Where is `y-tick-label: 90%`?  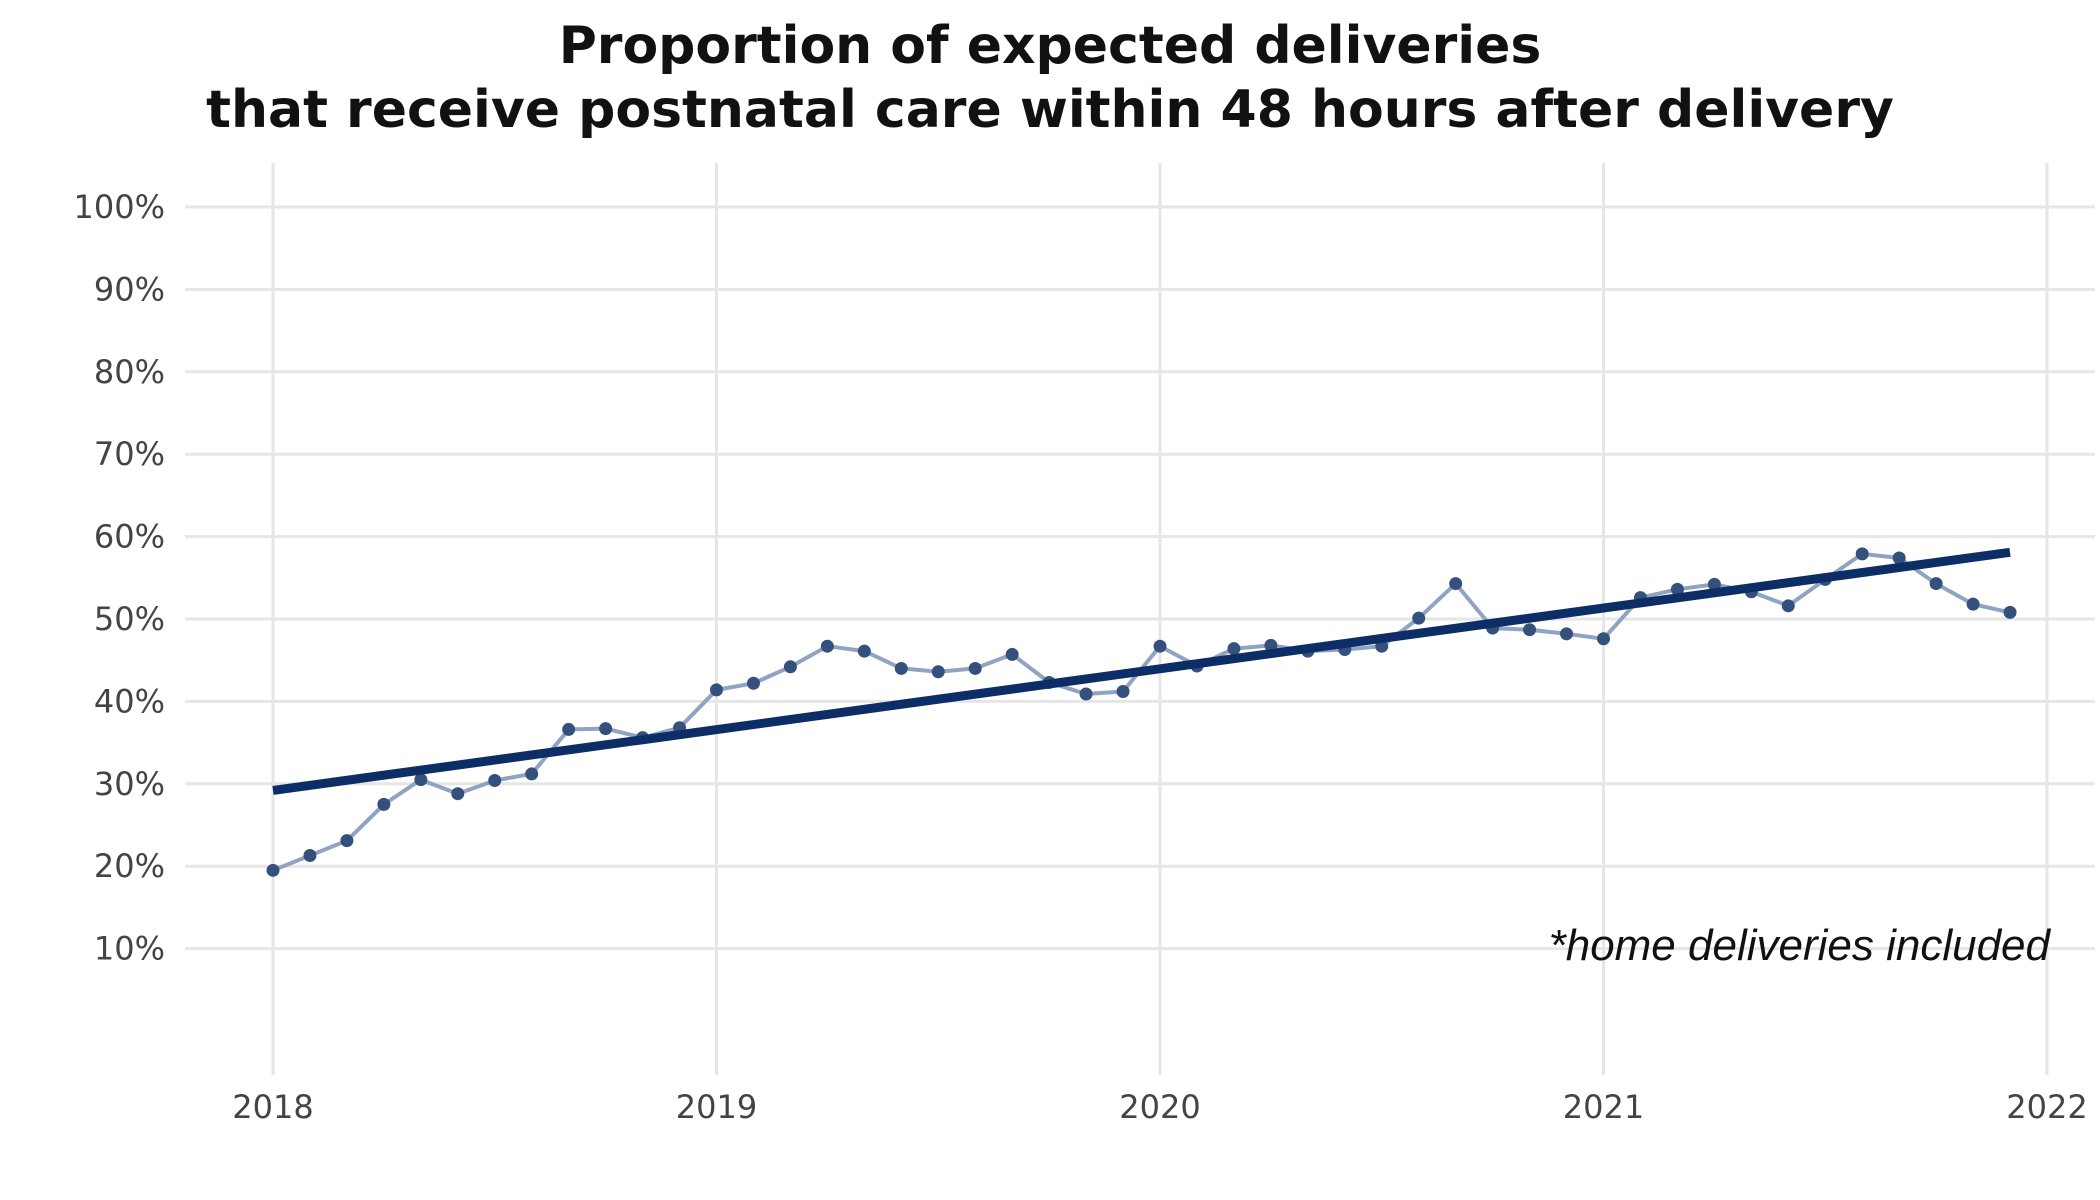
y-tick-label: 90% is located at coordinates (129, 289).